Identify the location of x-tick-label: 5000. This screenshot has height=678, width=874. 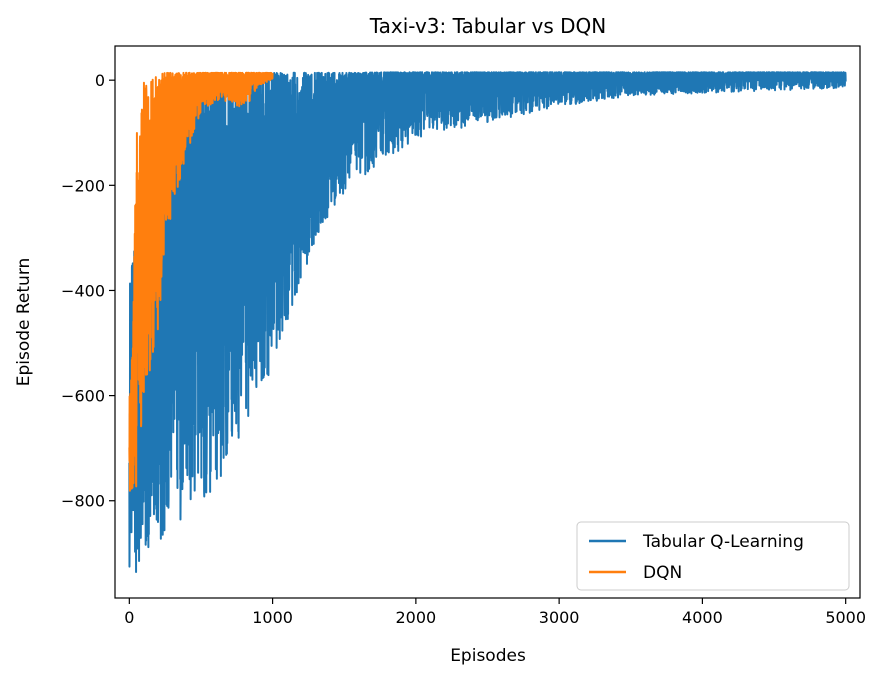
(845, 617).